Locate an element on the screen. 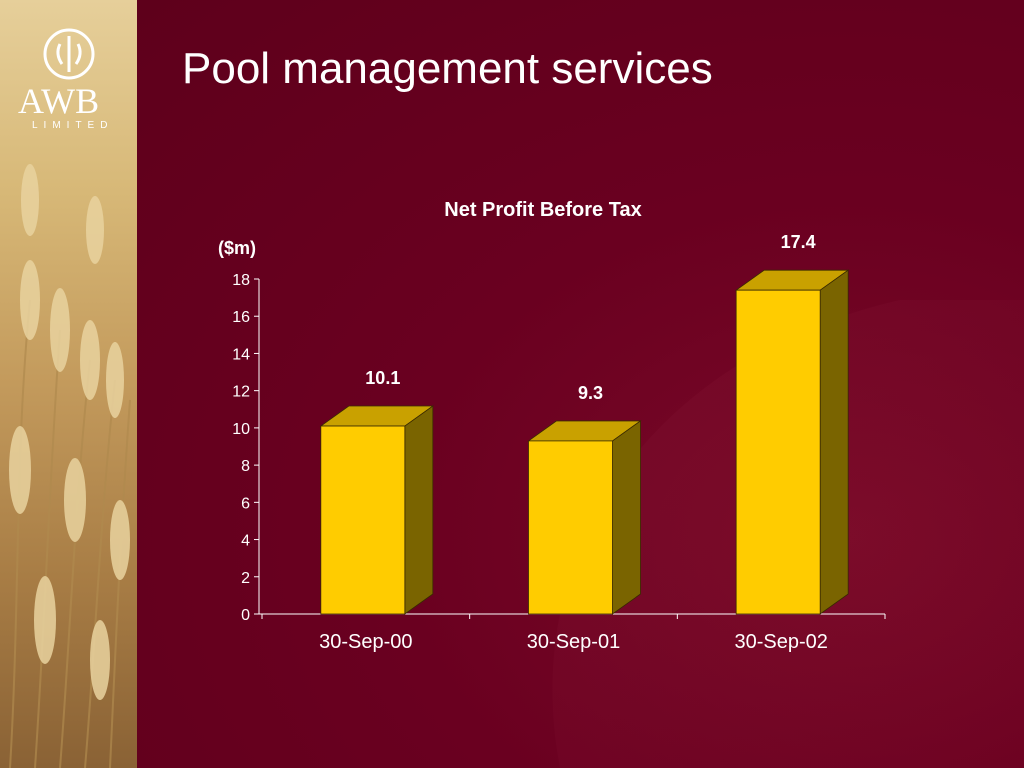 This screenshot has height=768, width=1024. chart-title: Net Profit Before Tax is located at coordinates (542, 210).